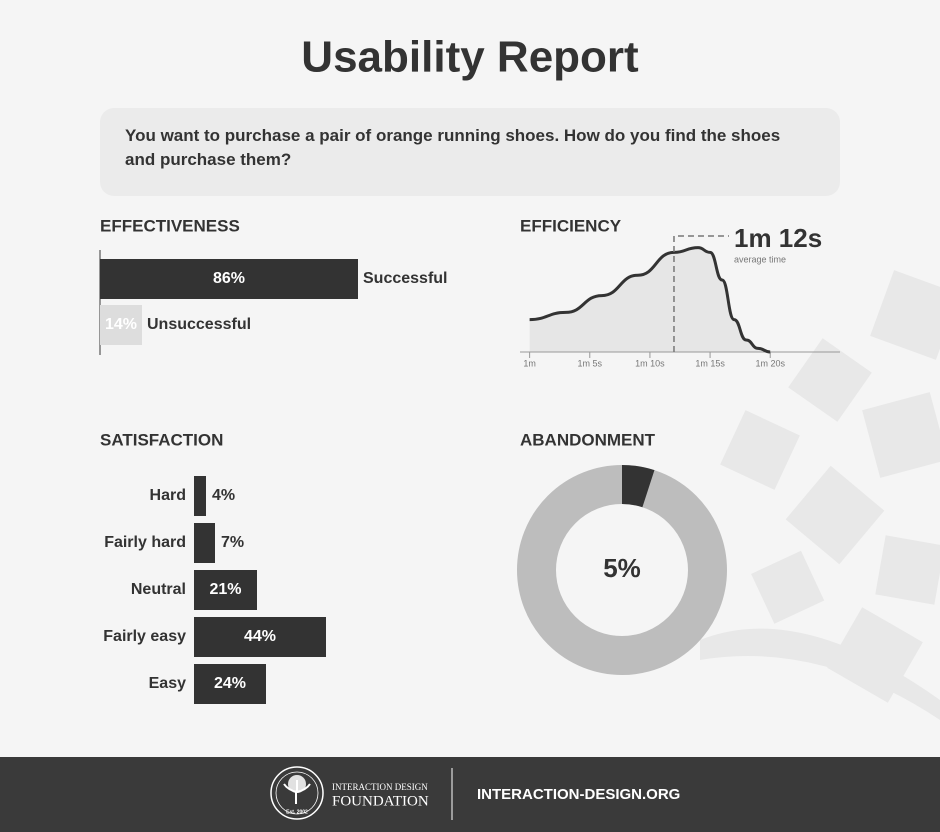 This screenshot has width=940, height=832. Describe the element at coordinates (622, 568) in the screenshot. I see `donut-label: 5%` at that location.